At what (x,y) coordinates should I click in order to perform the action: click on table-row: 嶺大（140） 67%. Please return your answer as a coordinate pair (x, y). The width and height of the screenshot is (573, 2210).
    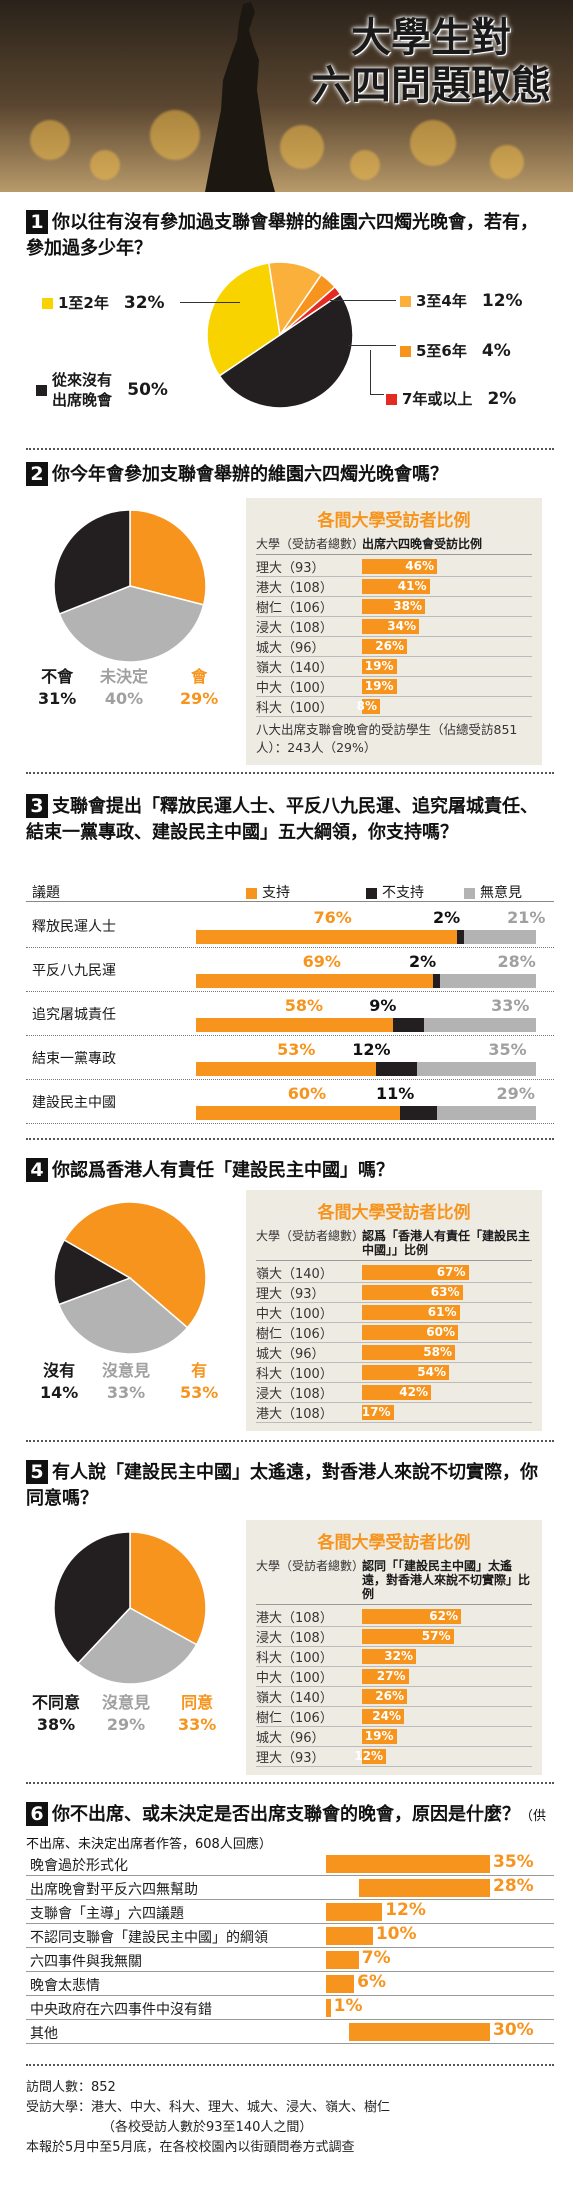
    Looking at the image, I should click on (394, 1273).